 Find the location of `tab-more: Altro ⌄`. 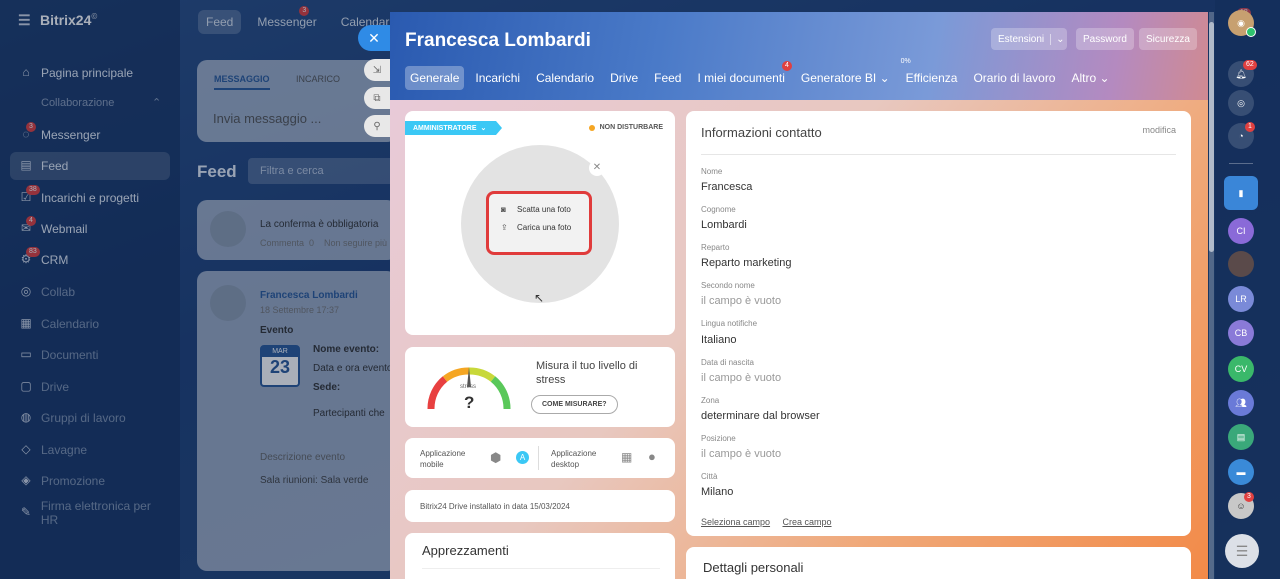

tab-more: Altro ⌄ is located at coordinates (1090, 78).